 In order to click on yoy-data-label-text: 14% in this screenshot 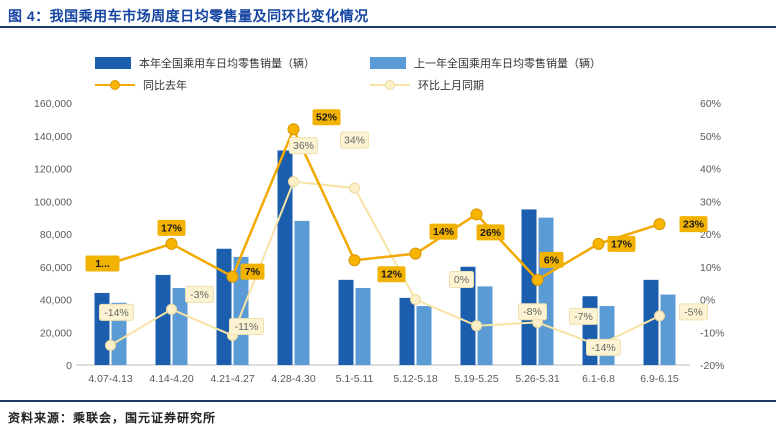, I will do `click(444, 232)`.